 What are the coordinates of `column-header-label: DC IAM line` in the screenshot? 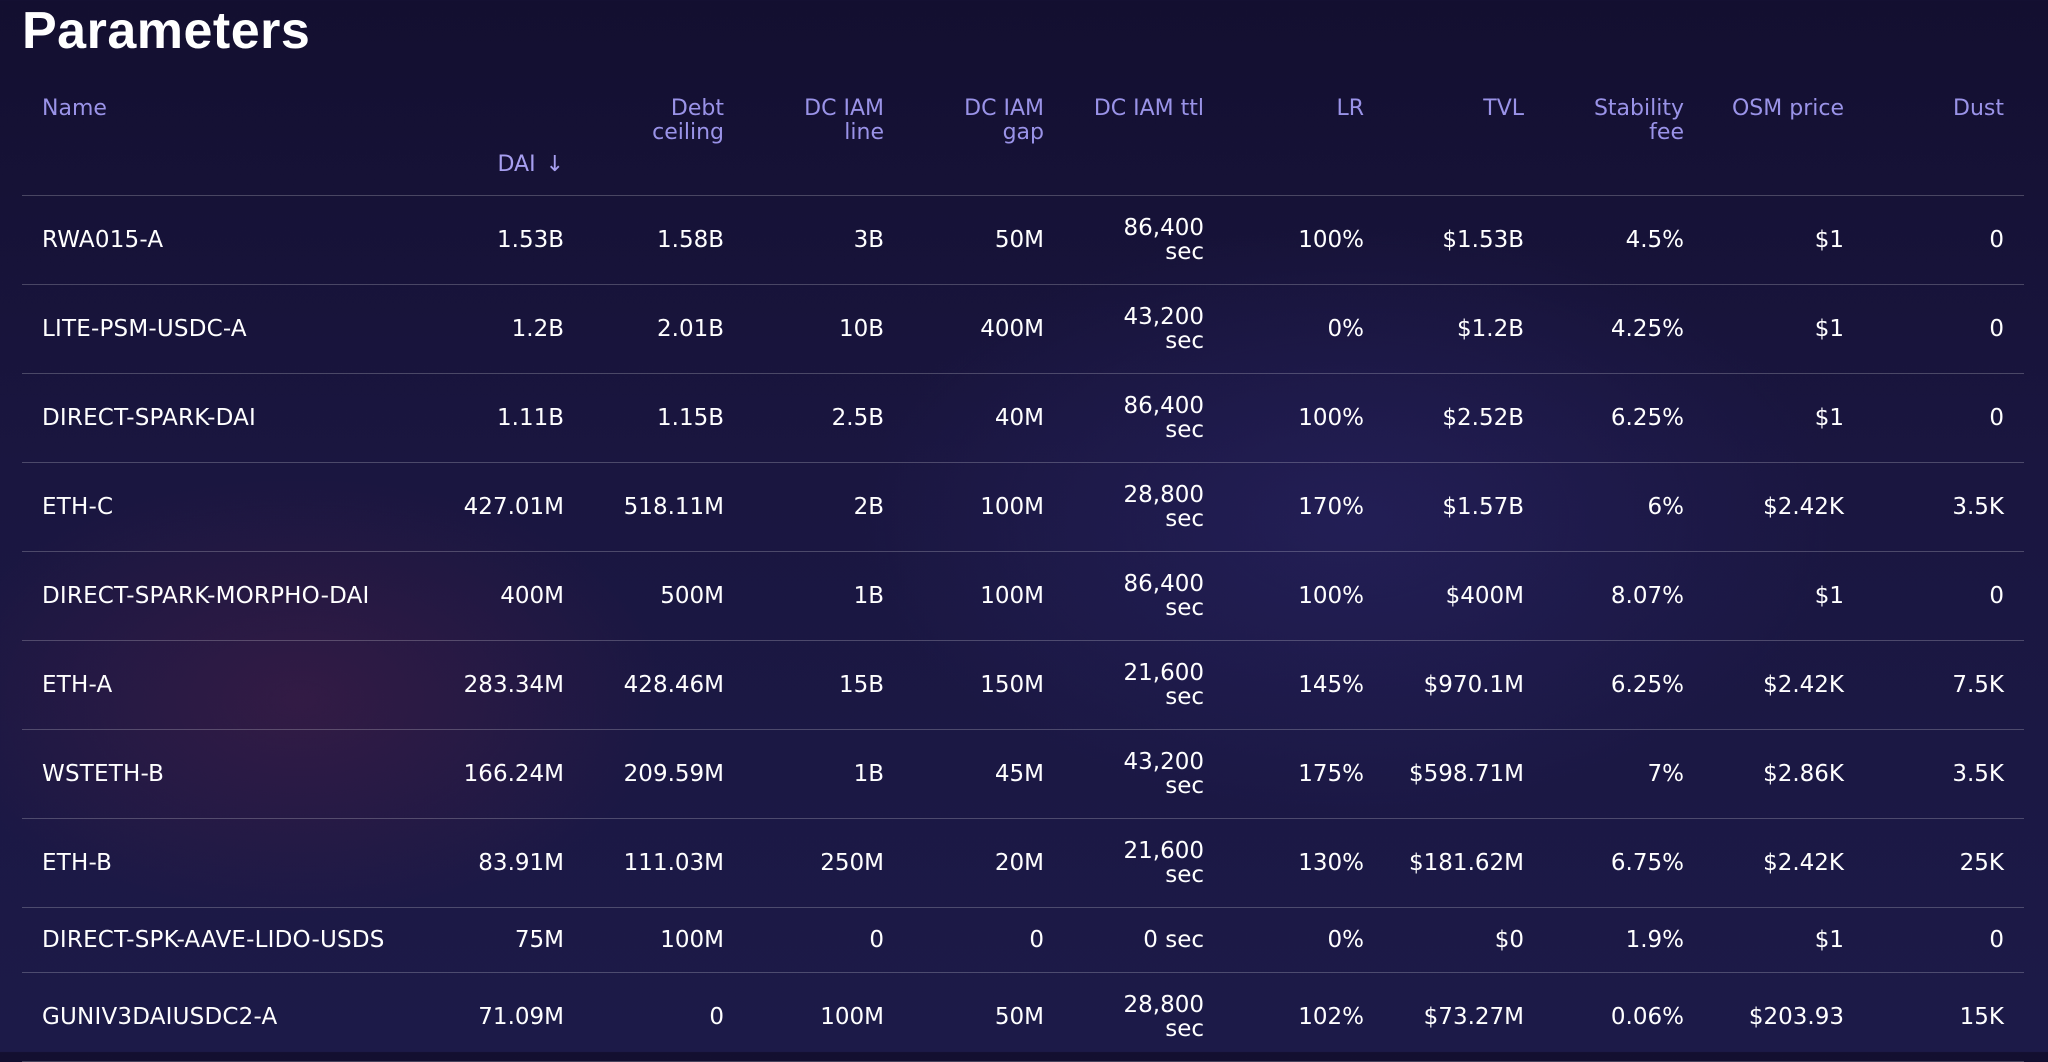 It's located at (844, 120).